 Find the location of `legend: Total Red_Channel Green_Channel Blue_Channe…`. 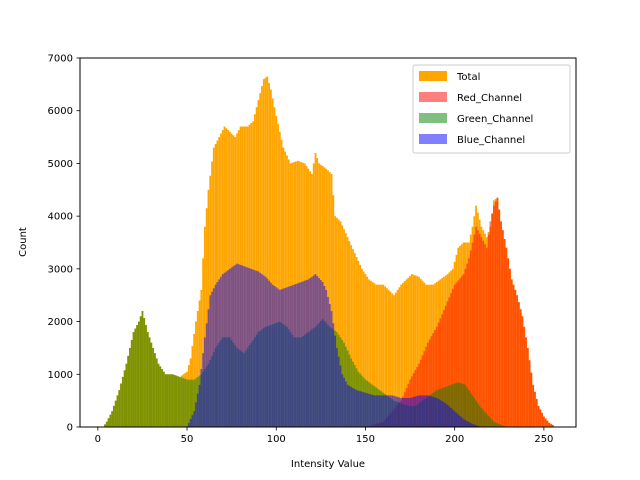

legend: Total Red_Channel Green_Channel Blue_Channe… is located at coordinates (491, 109).